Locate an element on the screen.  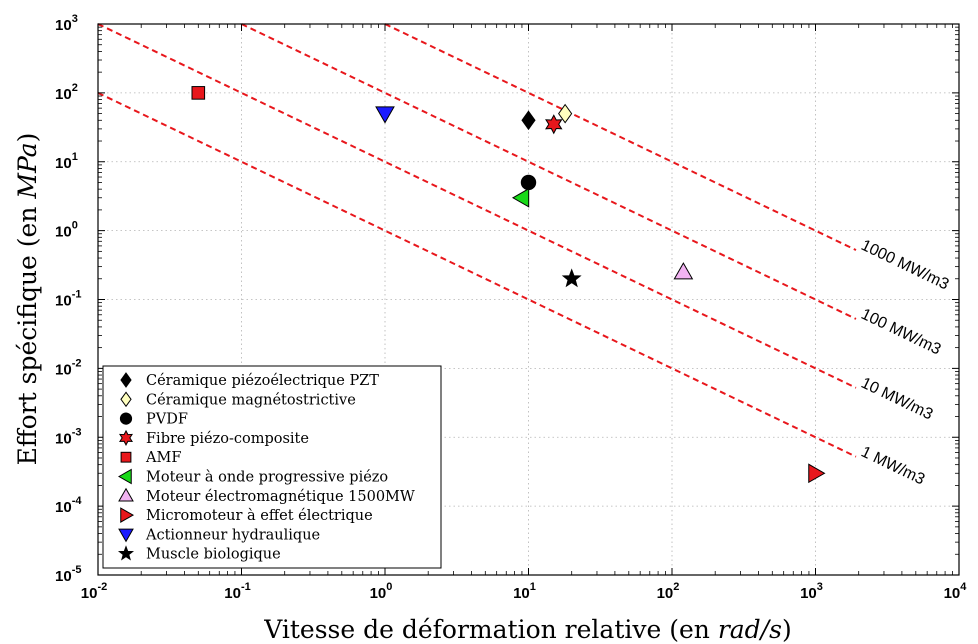
x-tick-label: 10⁰ is located at coordinates (381, 591).